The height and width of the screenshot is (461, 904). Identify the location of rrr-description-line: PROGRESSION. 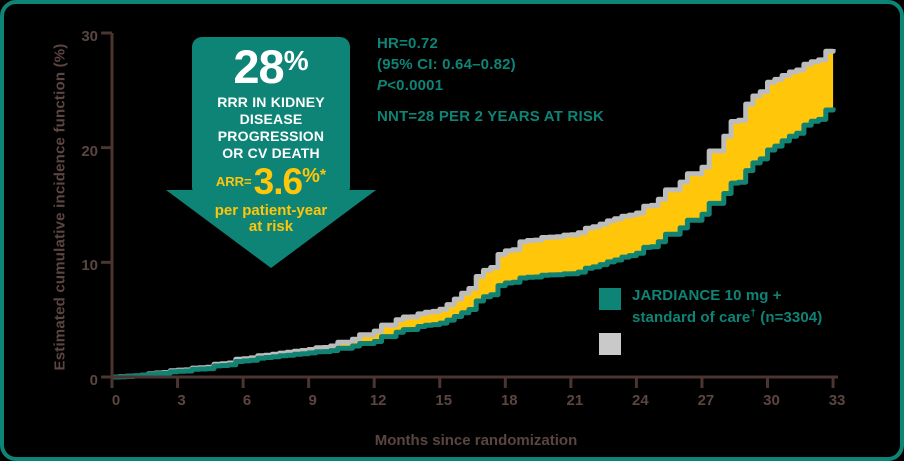
(271, 136).